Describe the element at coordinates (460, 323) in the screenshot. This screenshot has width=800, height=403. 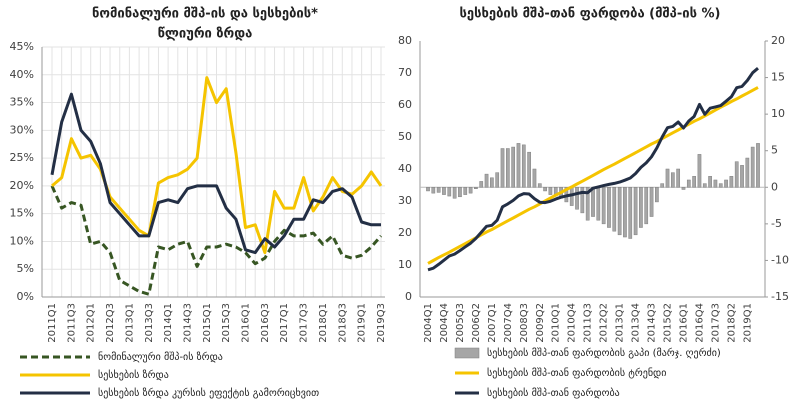
I see `x-tick-label: 2005Q3` at that location.